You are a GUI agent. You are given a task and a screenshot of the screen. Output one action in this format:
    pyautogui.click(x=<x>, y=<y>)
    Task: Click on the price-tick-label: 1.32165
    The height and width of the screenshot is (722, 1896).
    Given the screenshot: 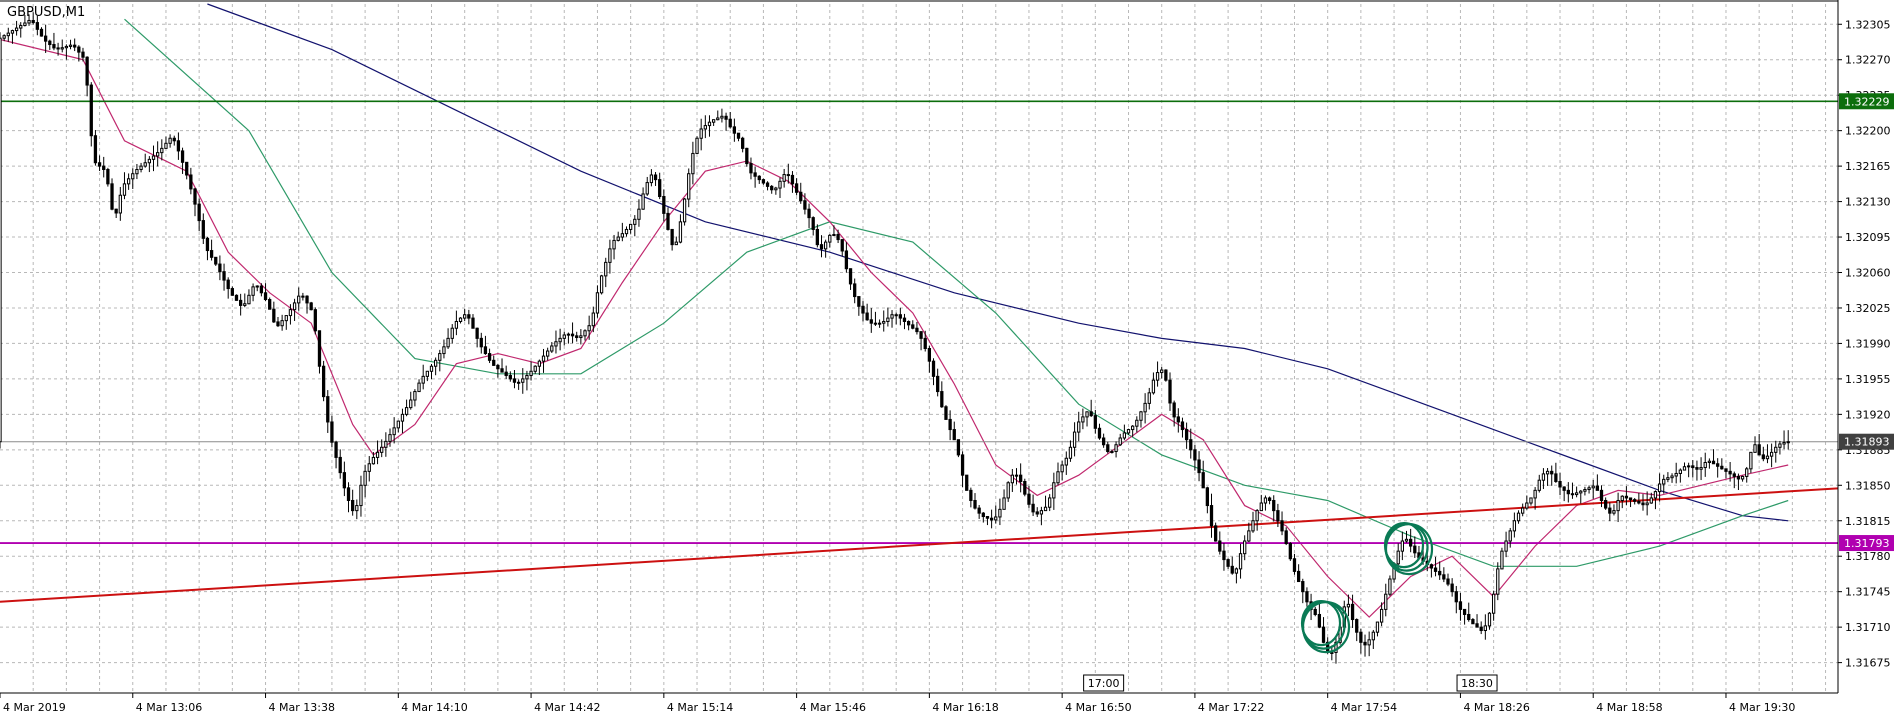 What is the action you would take?
    pyautogui.click(x=1868, y=166)
    